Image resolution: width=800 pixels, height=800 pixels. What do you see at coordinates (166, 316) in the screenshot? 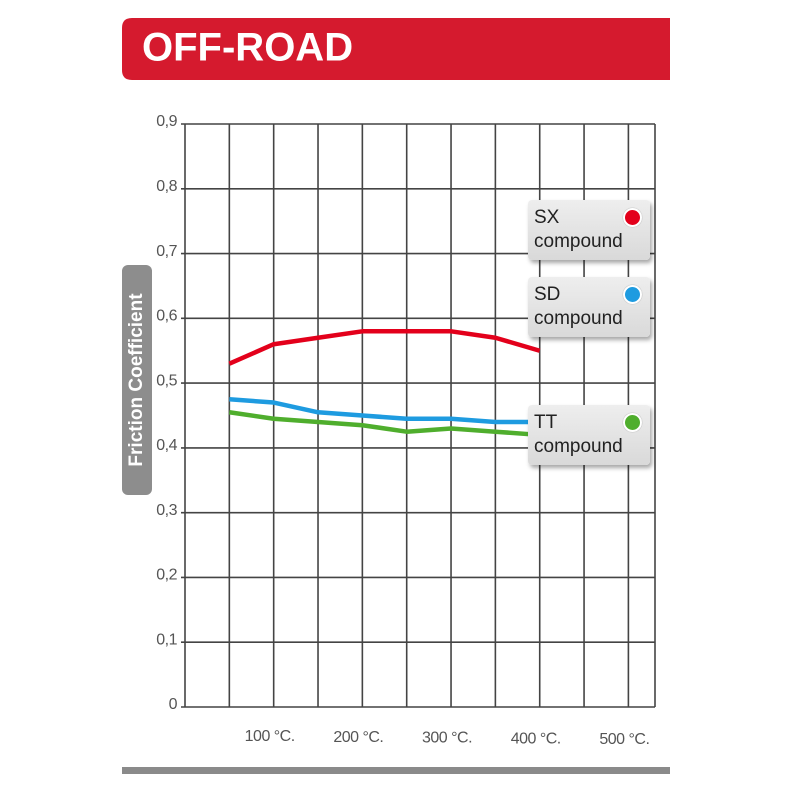
I see `y-tick-label: 0,6` at bounding box center [166, 316].